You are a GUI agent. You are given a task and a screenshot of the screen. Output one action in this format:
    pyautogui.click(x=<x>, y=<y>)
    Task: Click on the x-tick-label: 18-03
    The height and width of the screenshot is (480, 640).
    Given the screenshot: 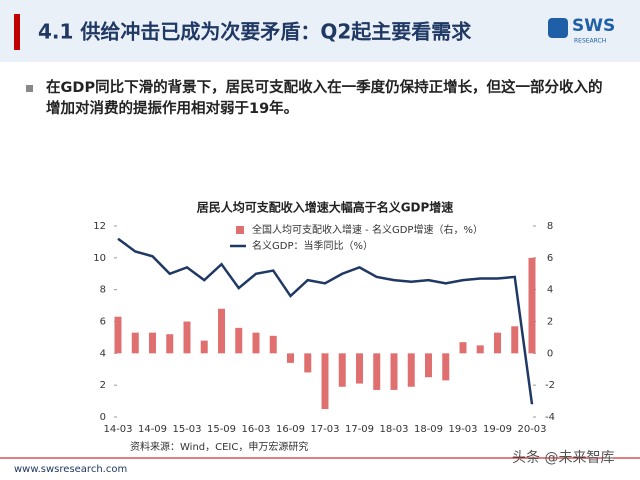 What is the action you would take?
    pyautogui.click(x=393, y=429)
    